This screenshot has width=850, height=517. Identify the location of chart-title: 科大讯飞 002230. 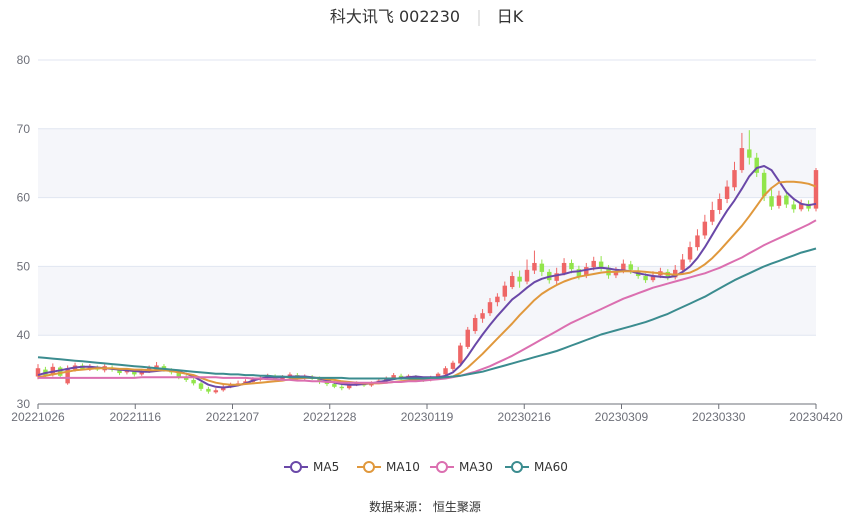
(395, 16).